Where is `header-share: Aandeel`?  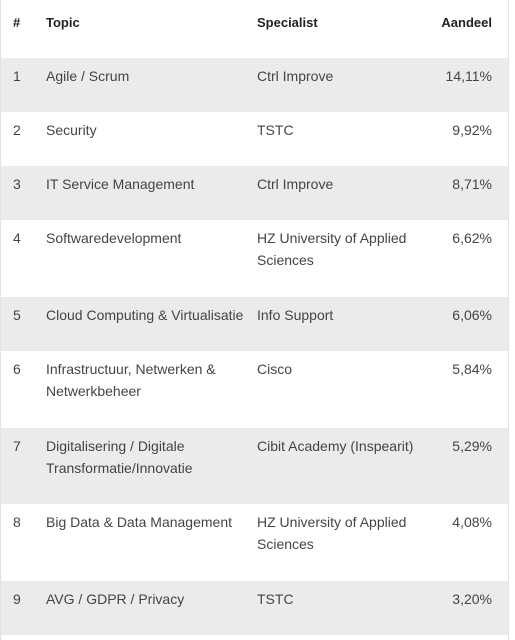 header-share: Aandeel is located at coordinates (466, 22).